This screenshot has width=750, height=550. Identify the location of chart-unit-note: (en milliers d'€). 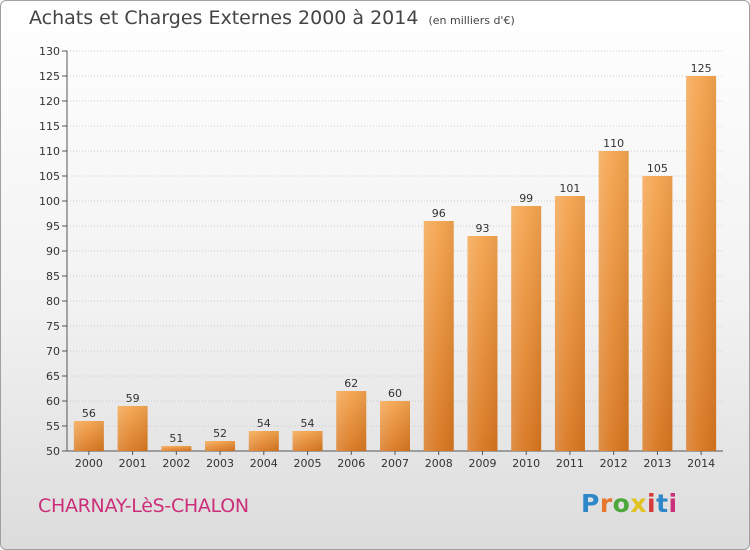
(471, 20).